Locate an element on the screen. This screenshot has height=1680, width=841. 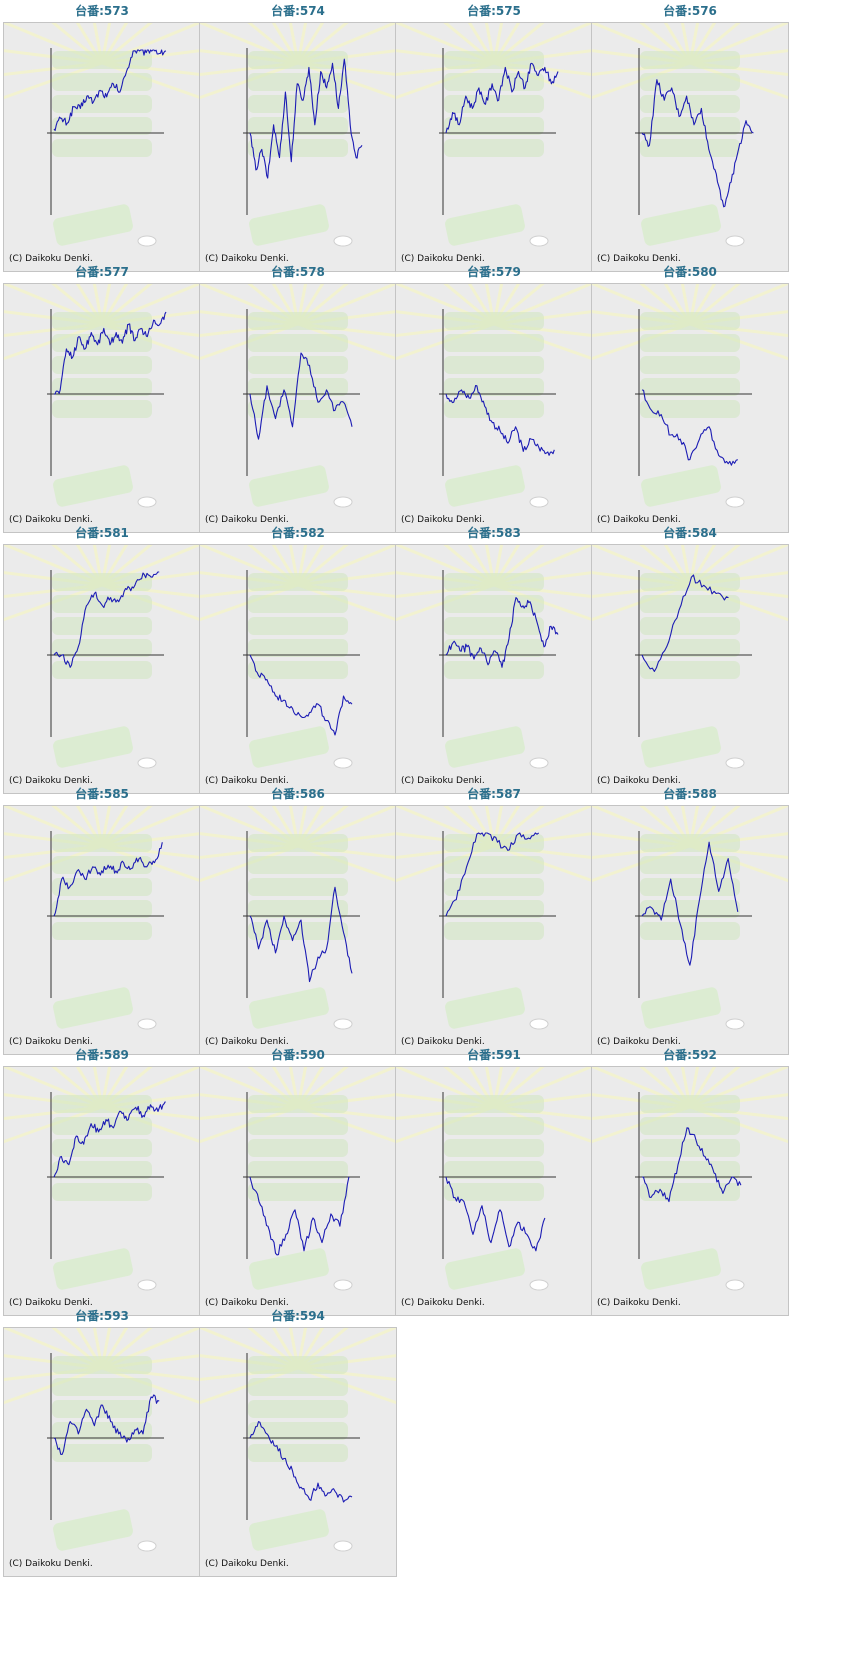
machine-graph-cell: 台番:594 (C) Daikoku Denki. is located at coordinates (298, 1443).